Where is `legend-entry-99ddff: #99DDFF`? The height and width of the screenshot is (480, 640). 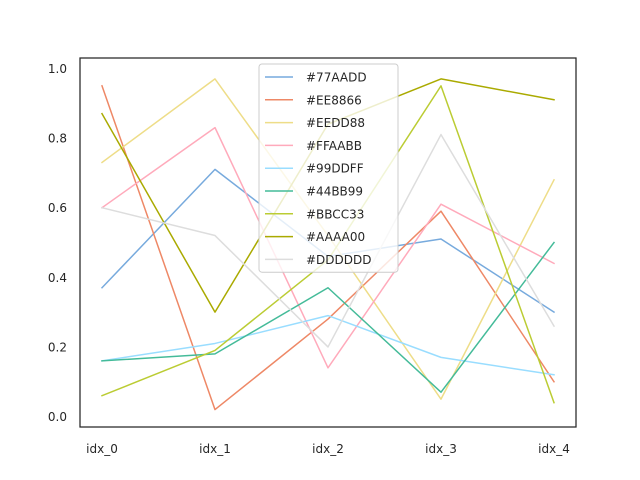
legend-entry-99ddff: #99DDFF is located at coordinates (314, 169).